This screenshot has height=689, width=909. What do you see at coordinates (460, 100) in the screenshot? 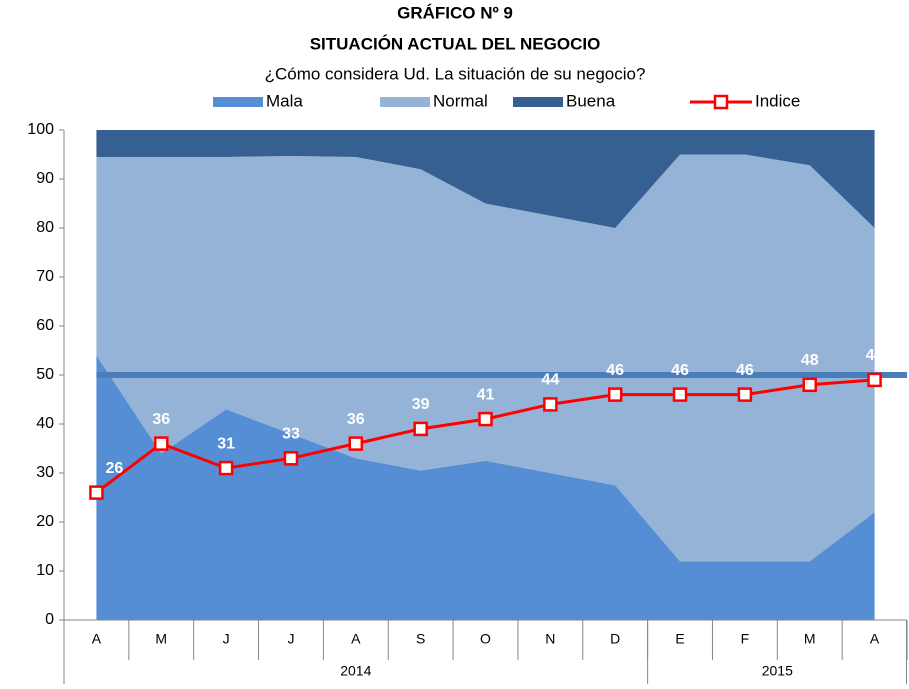
I see `legend-label: Normal` at bounding box center [460, 100].